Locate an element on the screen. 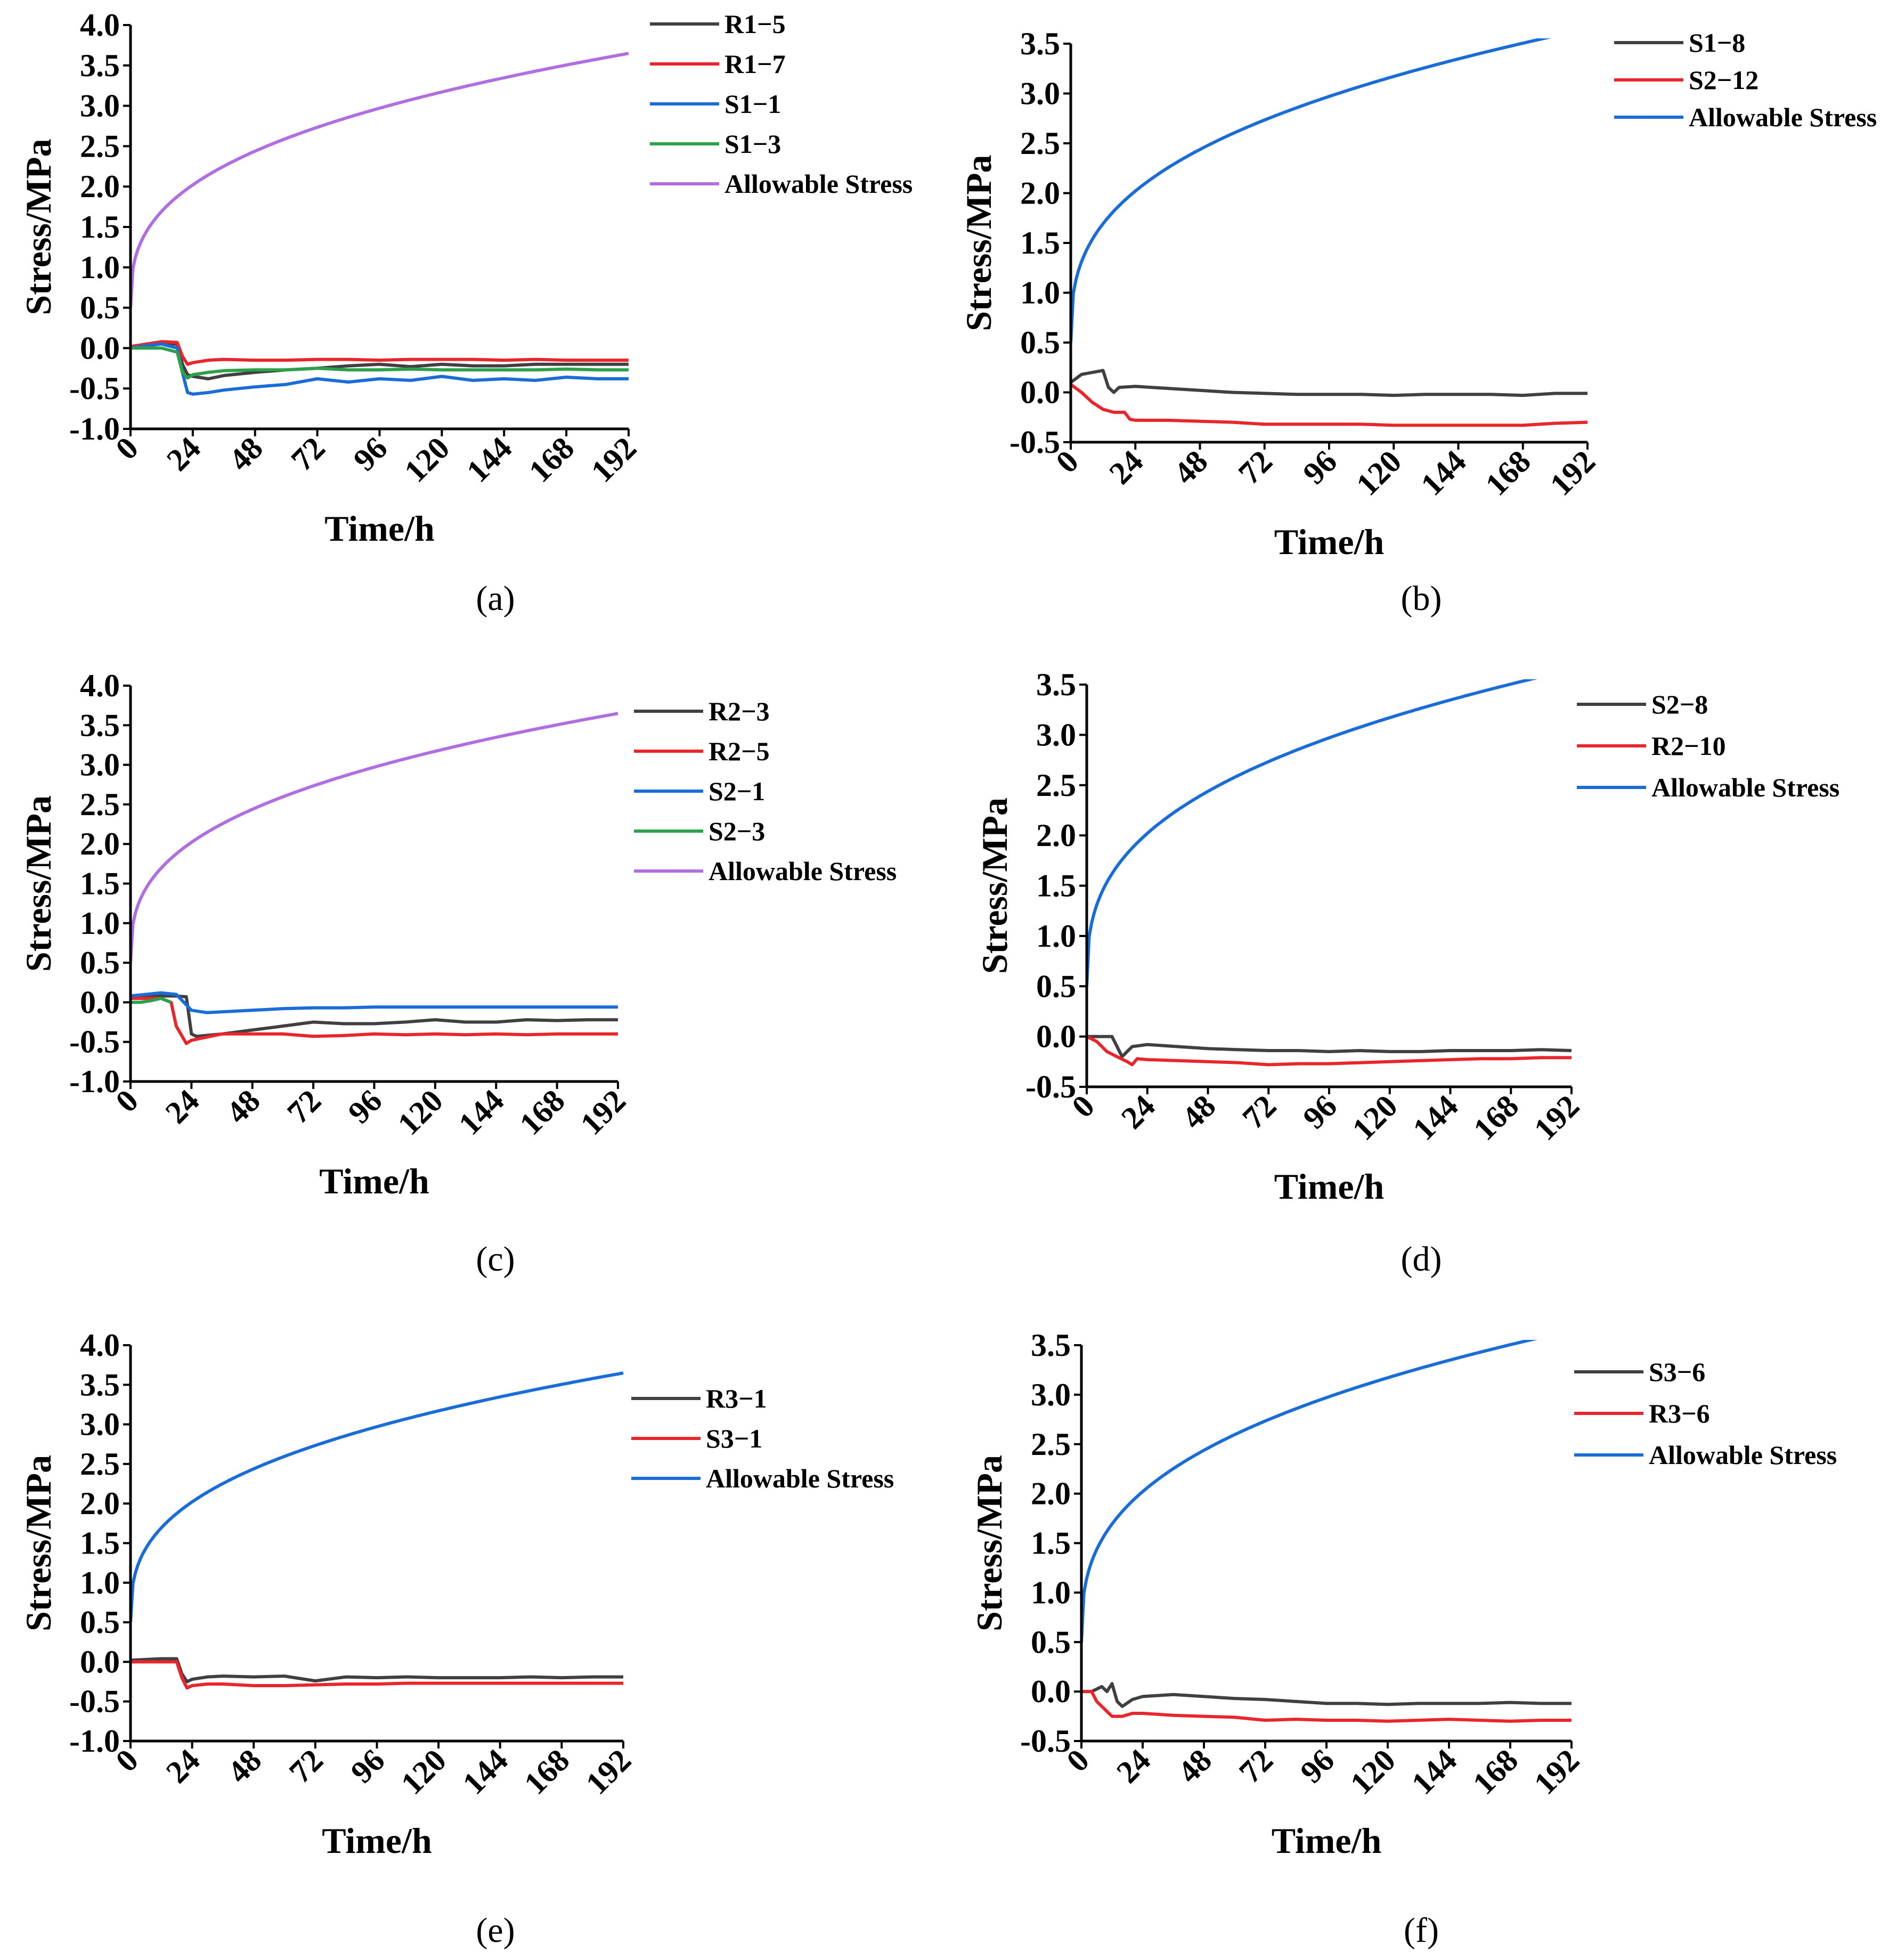 Image resolution: width=1897 pixels, height=1960 pixels. legend-label: S1−1 is located at coordinates (752, 104).